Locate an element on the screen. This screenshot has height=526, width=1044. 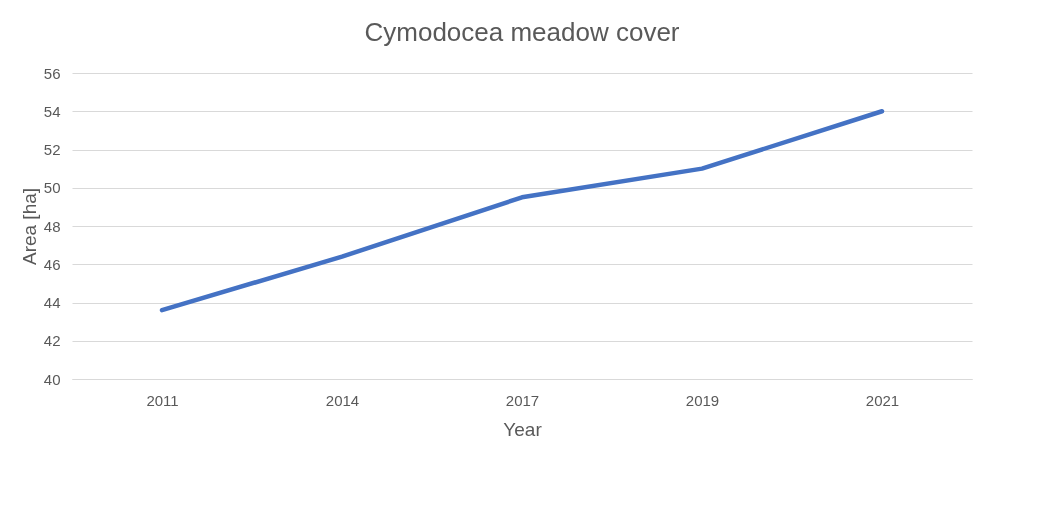
y-tick-label: 54 is located at coordinates (52, 111).